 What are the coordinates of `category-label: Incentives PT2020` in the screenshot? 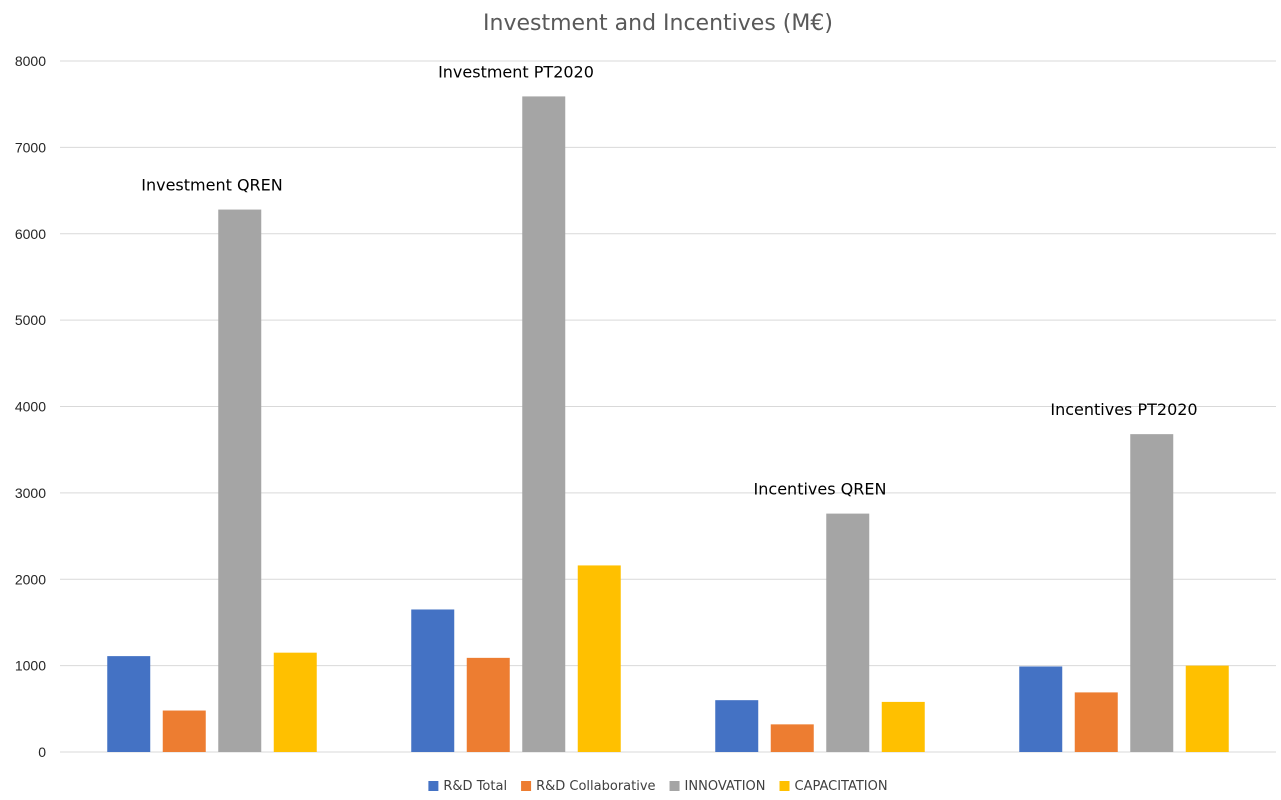 It's located at (1123, 409).